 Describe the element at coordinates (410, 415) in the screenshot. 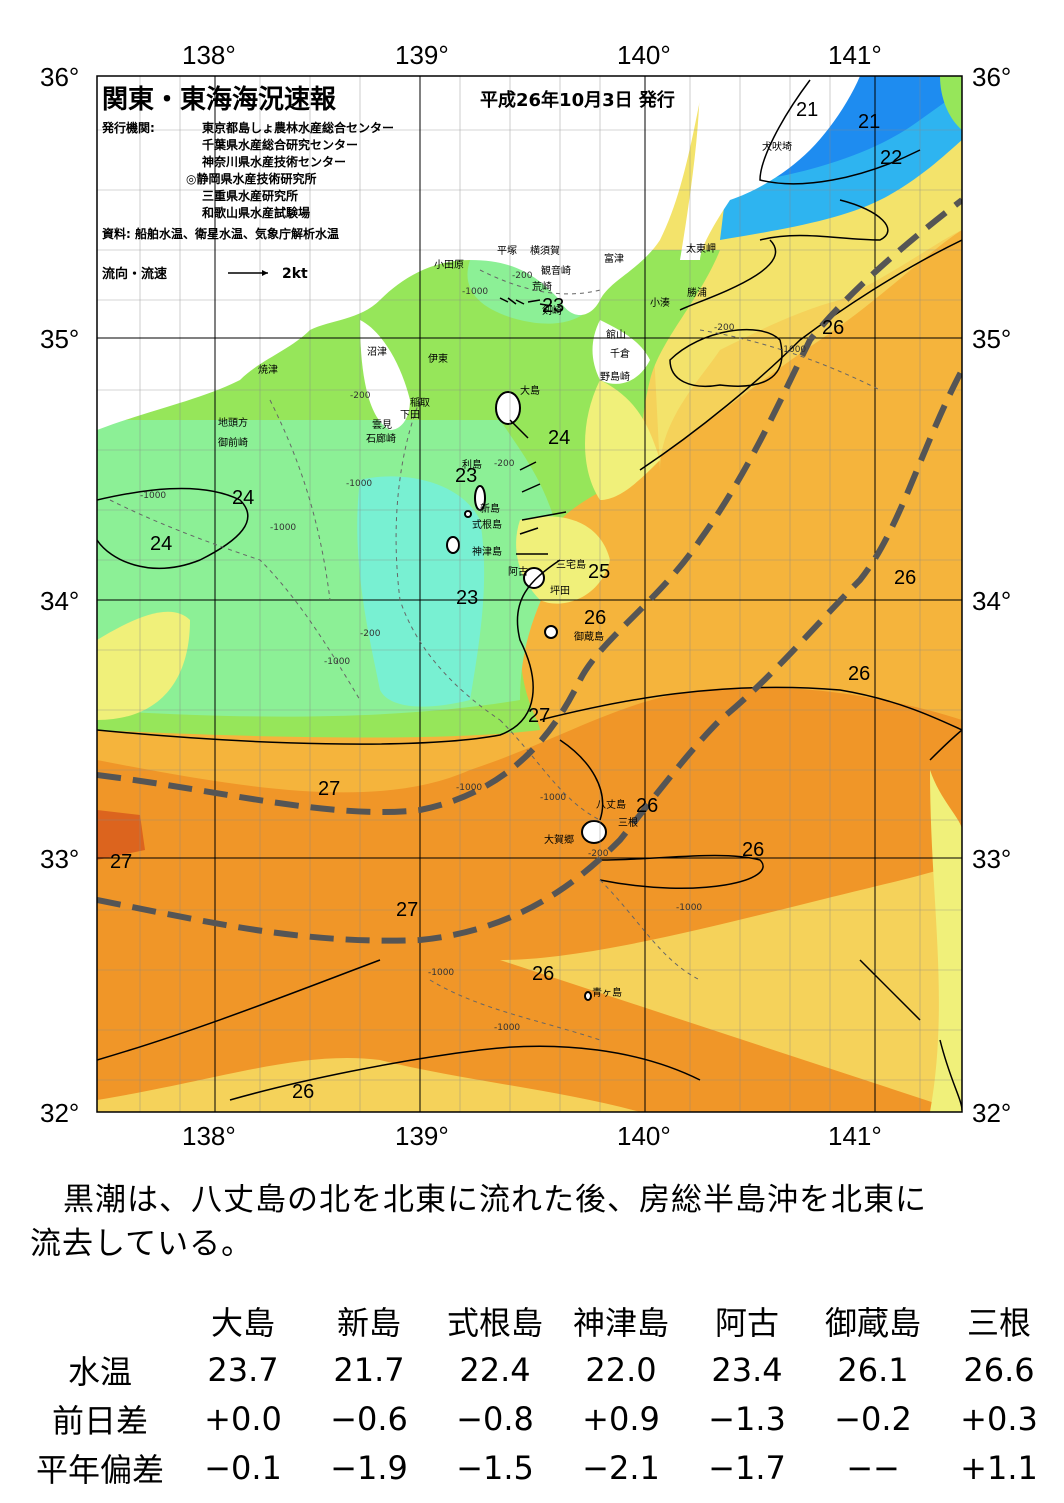

I see `place-label: 下田` at that location.